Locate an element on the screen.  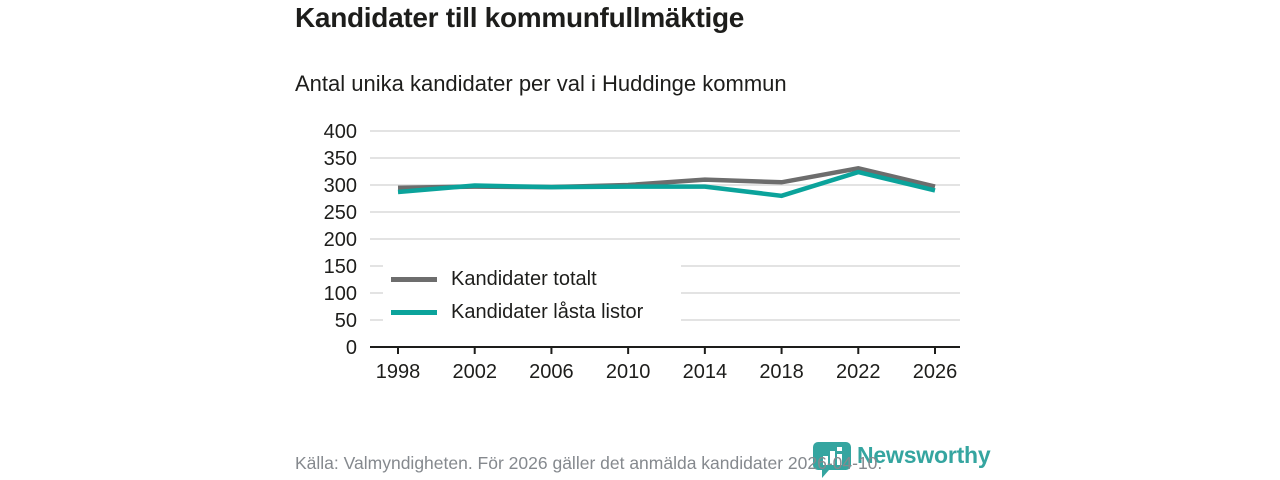
x-tick-label-2022: 2022 is located at coordinates (858, 372).